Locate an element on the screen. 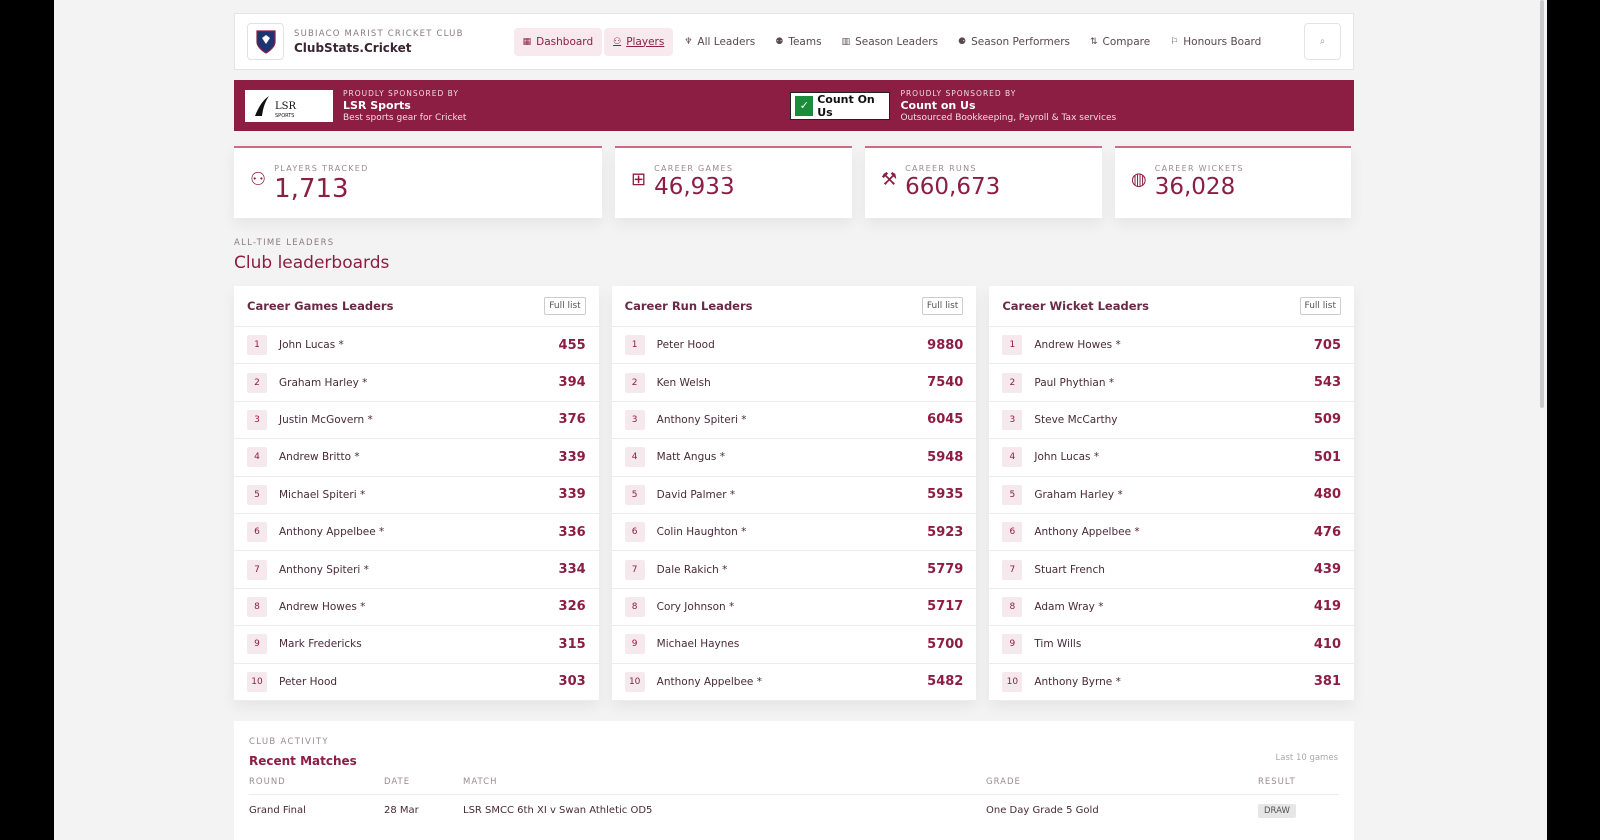 This screenshot has height=840, width=1600. leader-row: 7 Dale Rakich * 5779 is located at coordinates (794, 570).